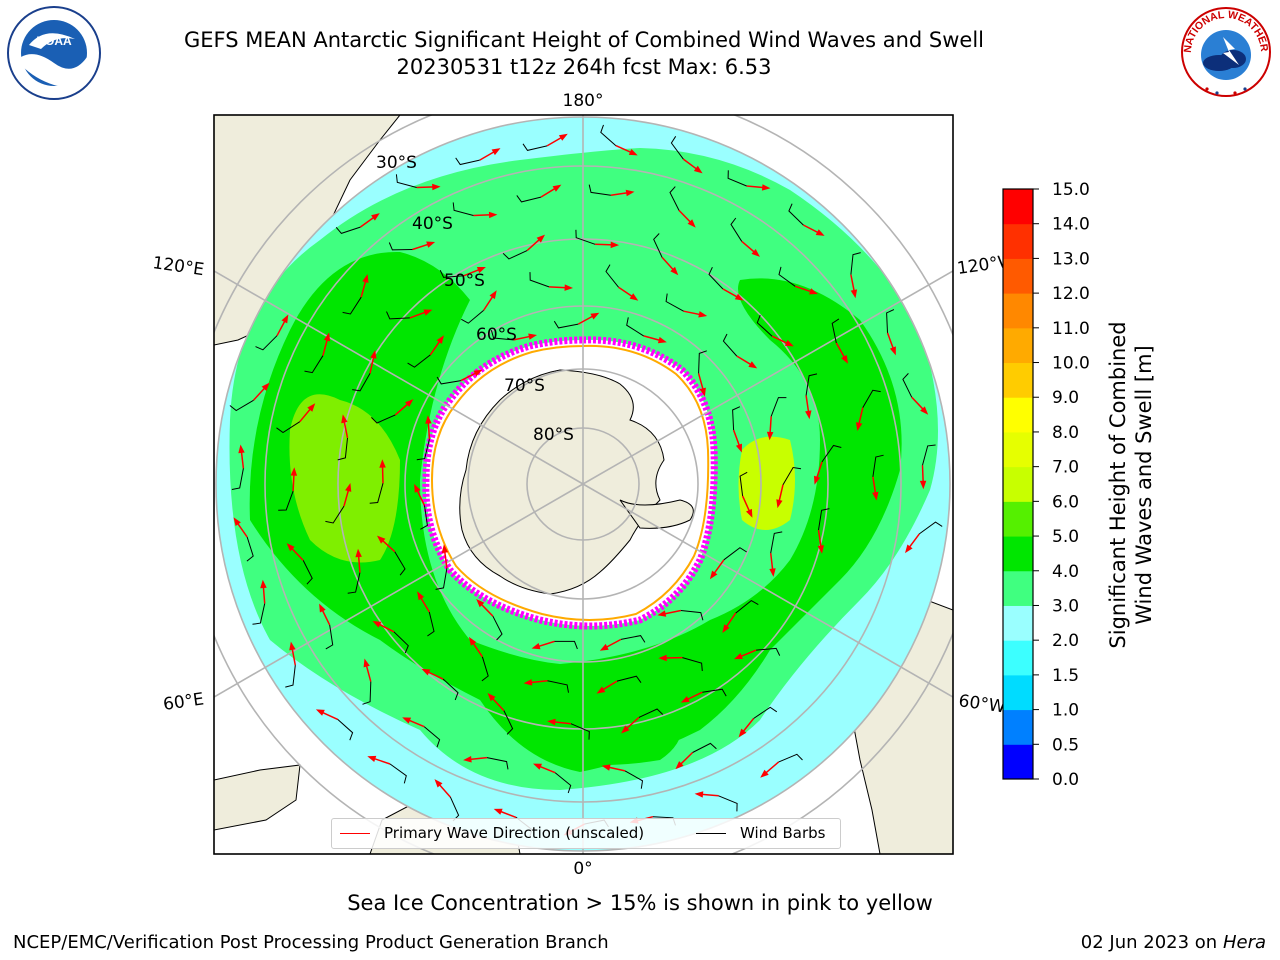  I want to click on colorbar-tick-label: 13.0, so click(1071, 259).